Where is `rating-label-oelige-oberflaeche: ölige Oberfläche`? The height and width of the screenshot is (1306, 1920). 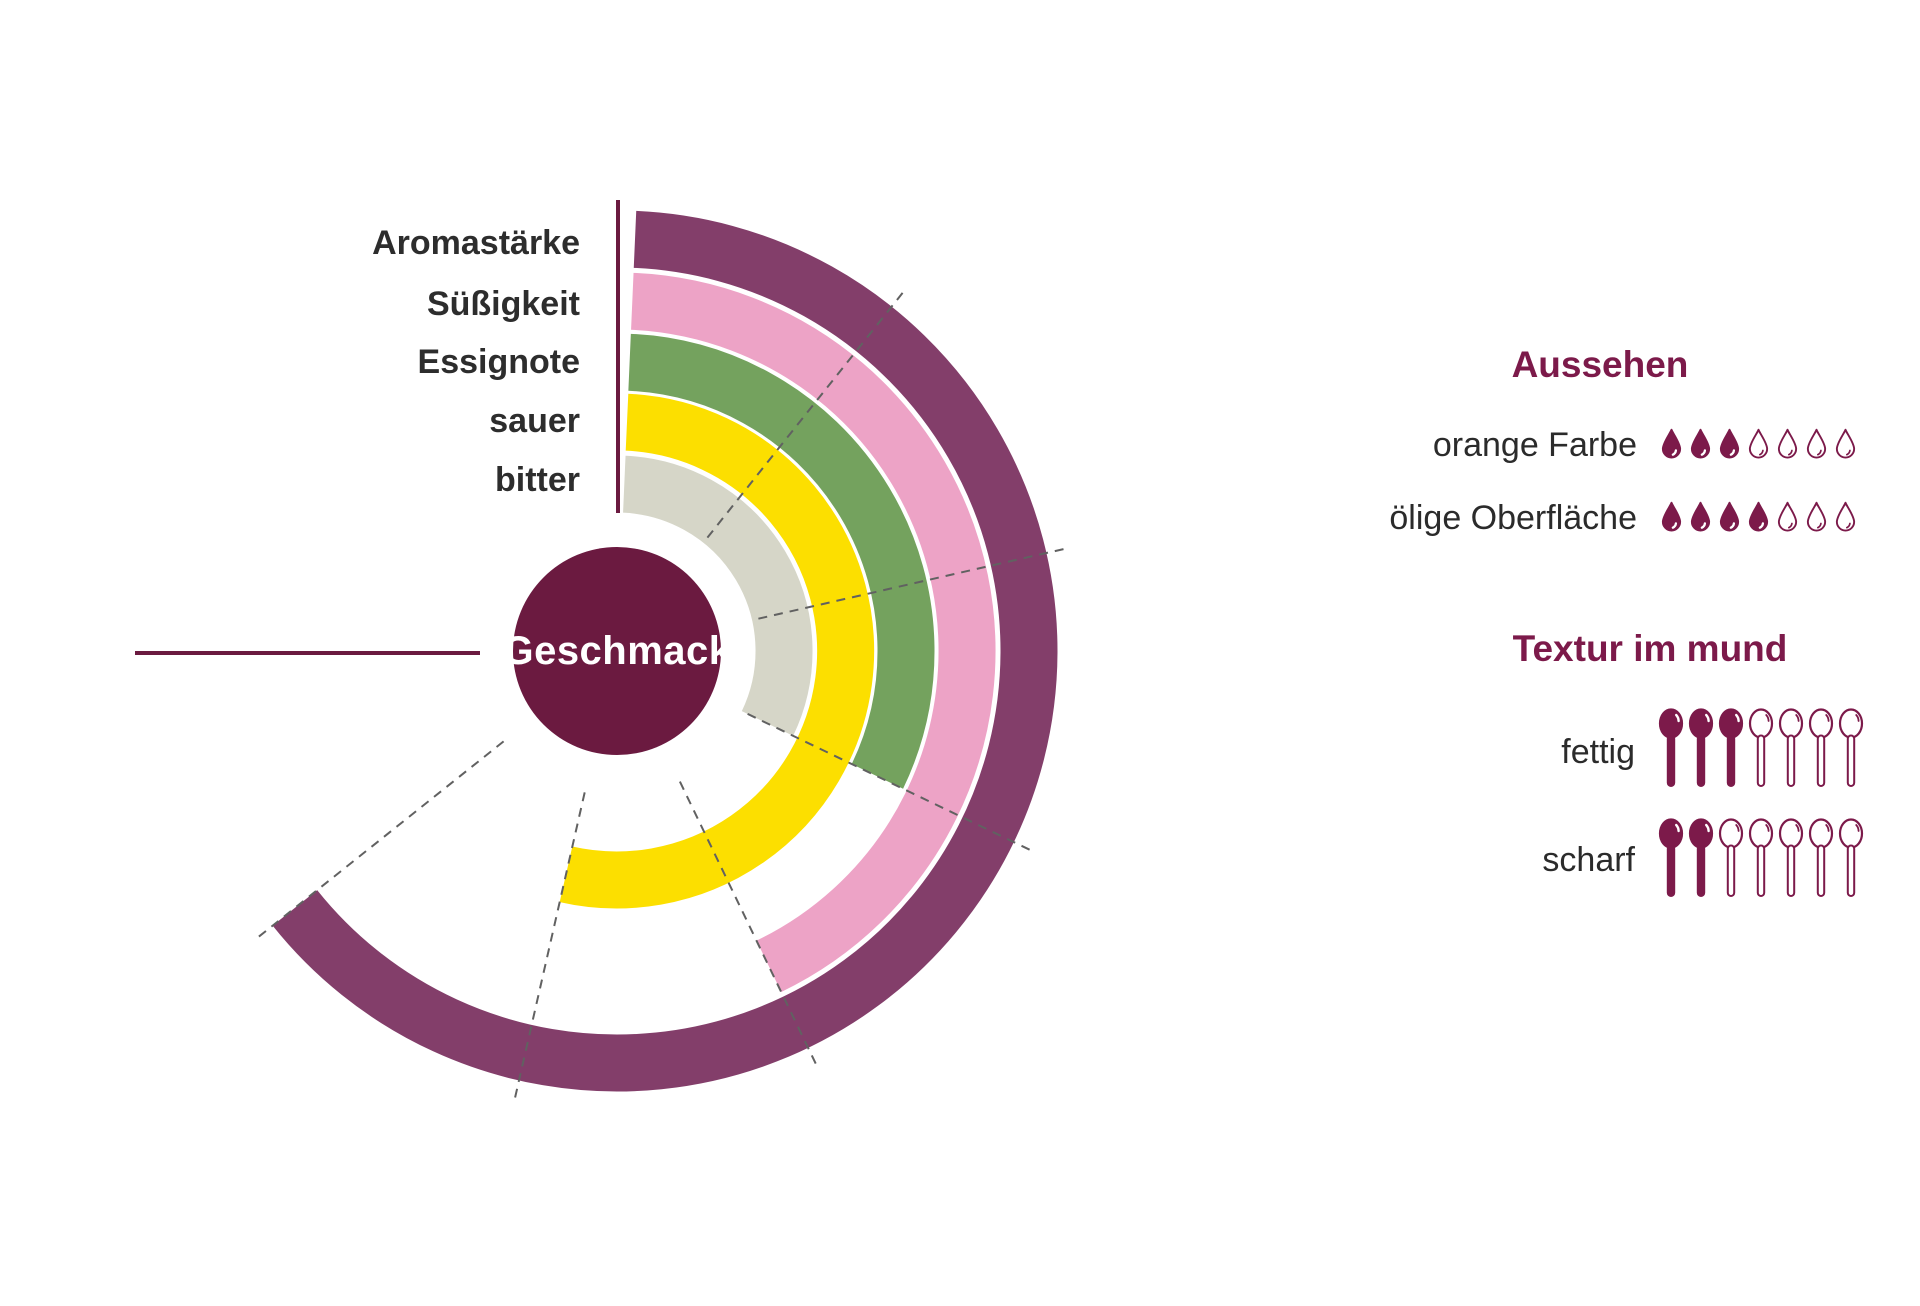
rating-label-oelige-oberflaeche: ölige Oberfläche is located at coordinates (1513, 518).